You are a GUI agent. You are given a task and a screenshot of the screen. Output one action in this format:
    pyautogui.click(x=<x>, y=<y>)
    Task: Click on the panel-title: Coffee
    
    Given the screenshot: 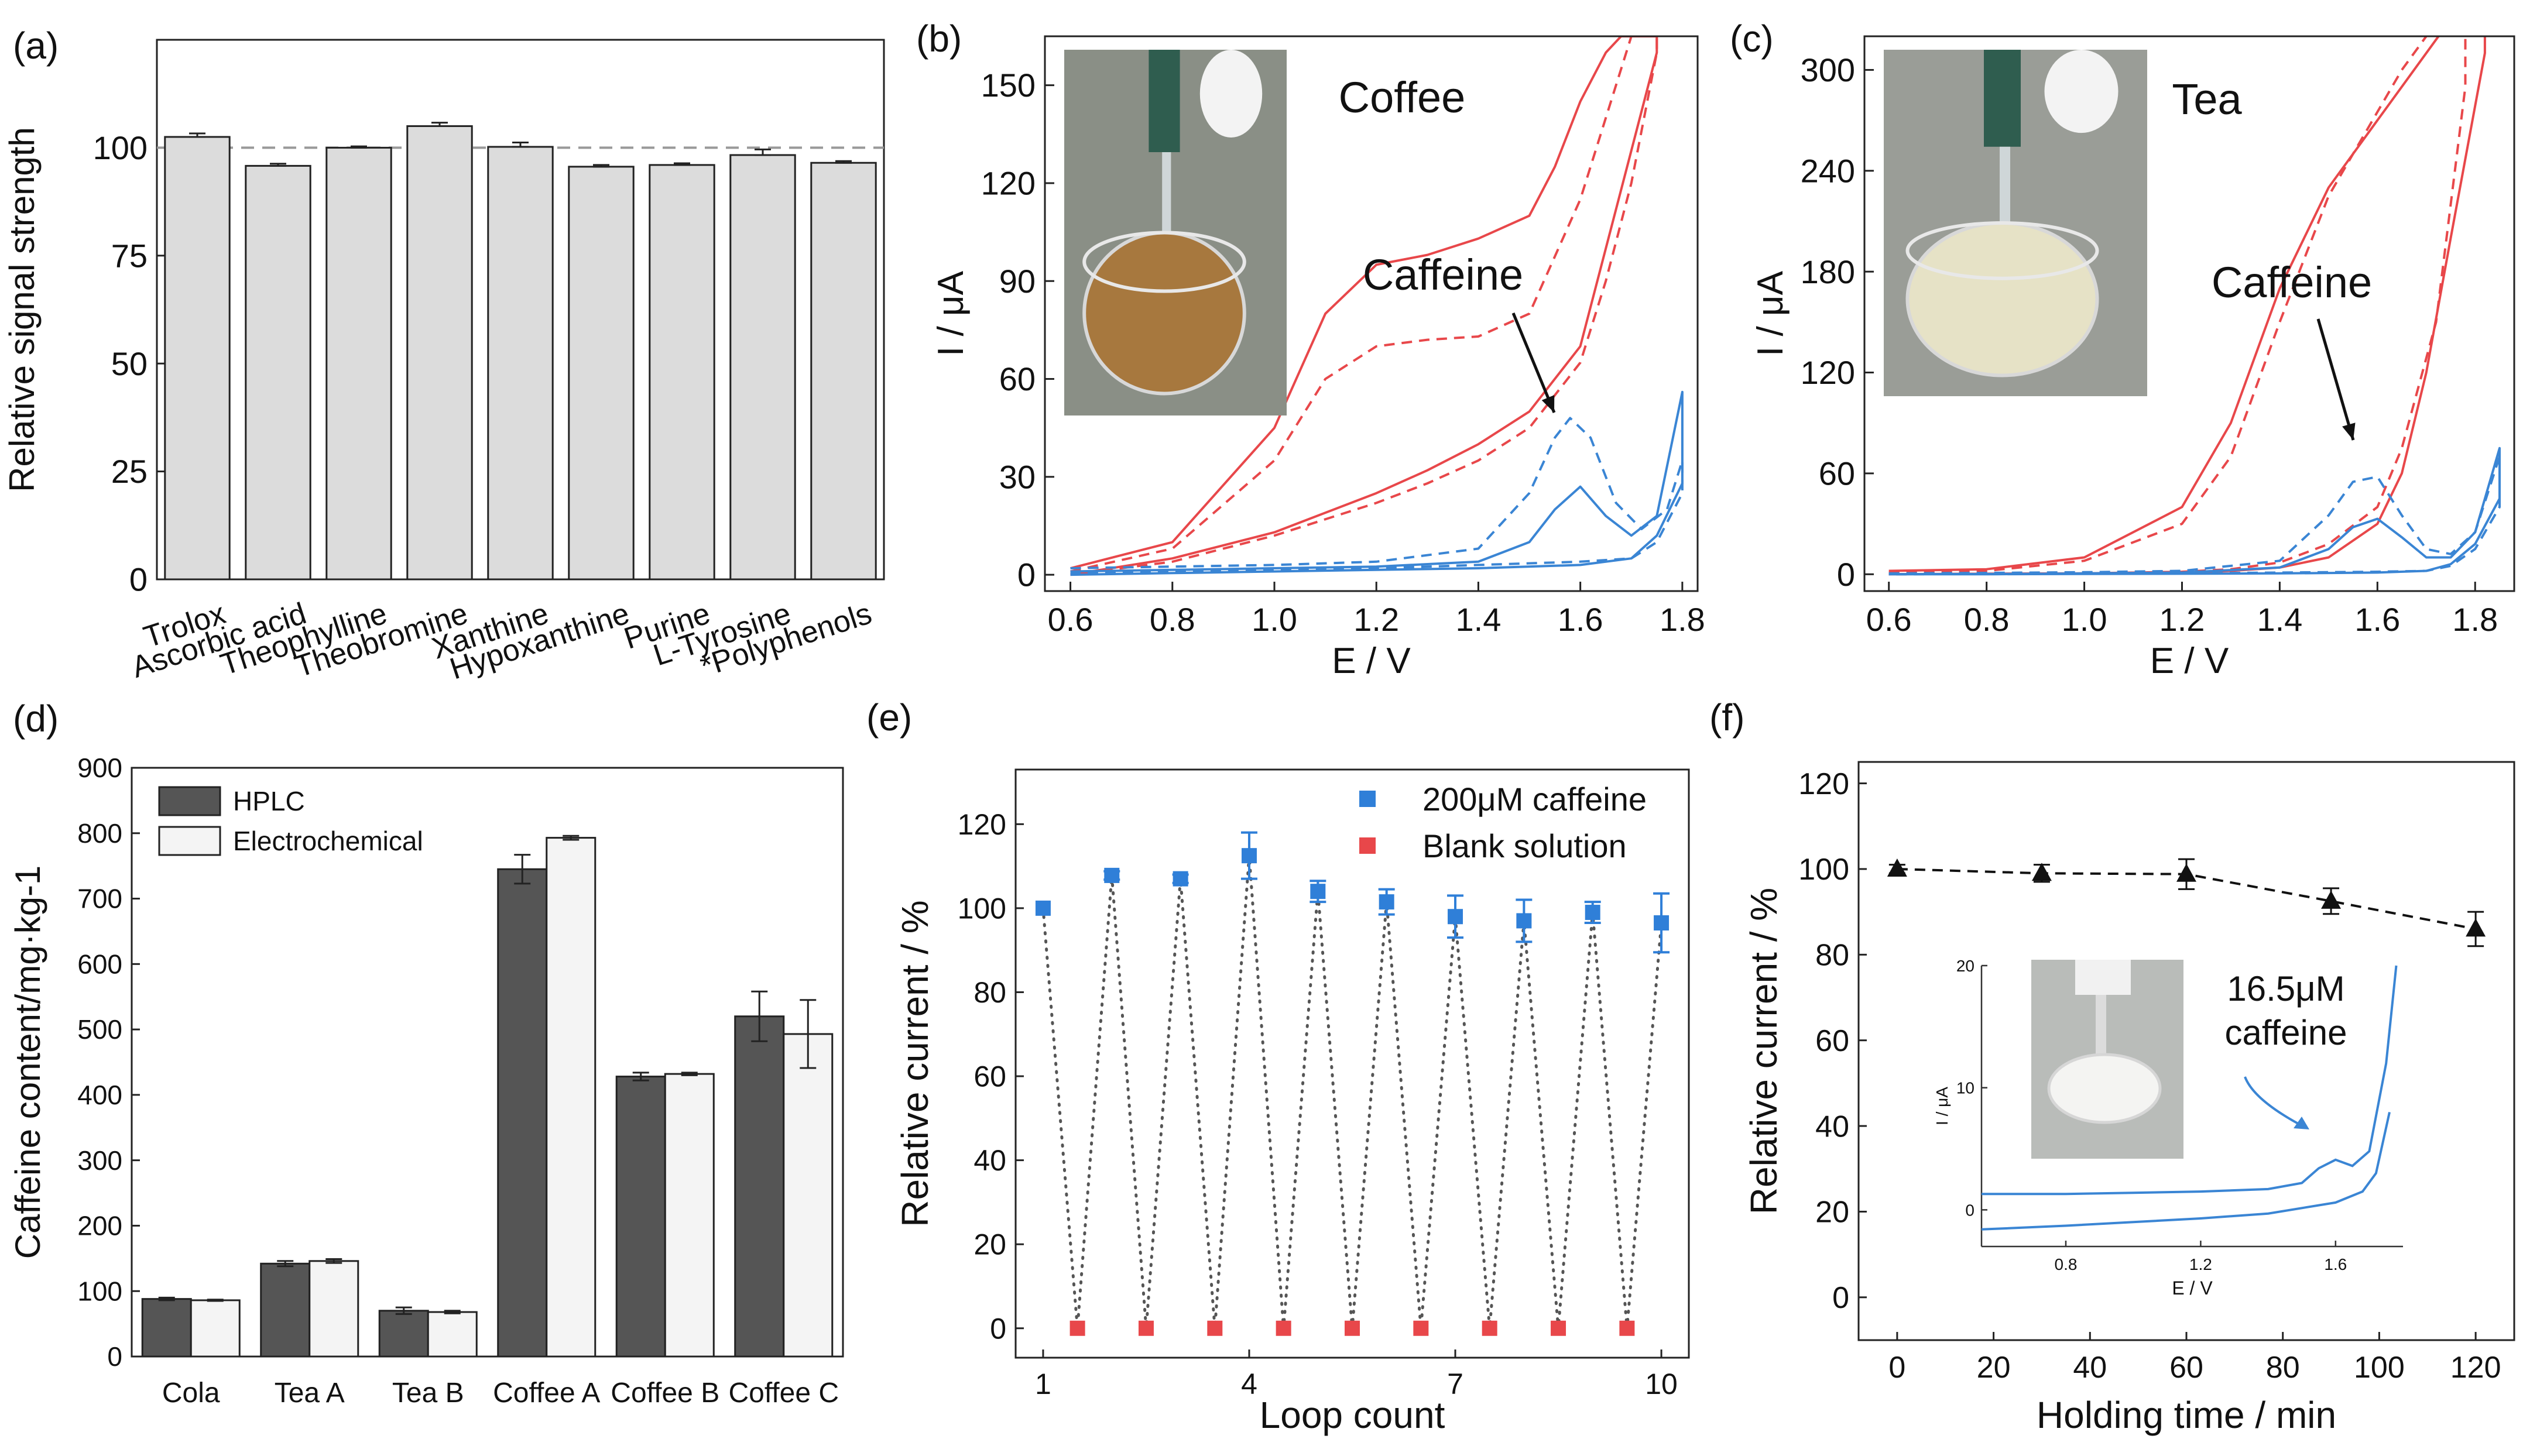 What is the action you would take?
    pyautogui.click(x=1402, y=98)
    